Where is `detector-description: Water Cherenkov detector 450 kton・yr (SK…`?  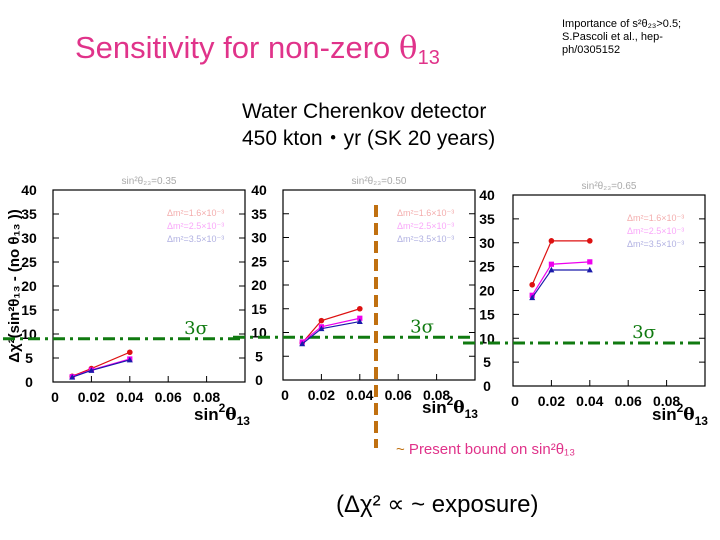 detector-description: Water Cherenkov detector 450 kton・yr (SK… is located at coordinates (368, 125).